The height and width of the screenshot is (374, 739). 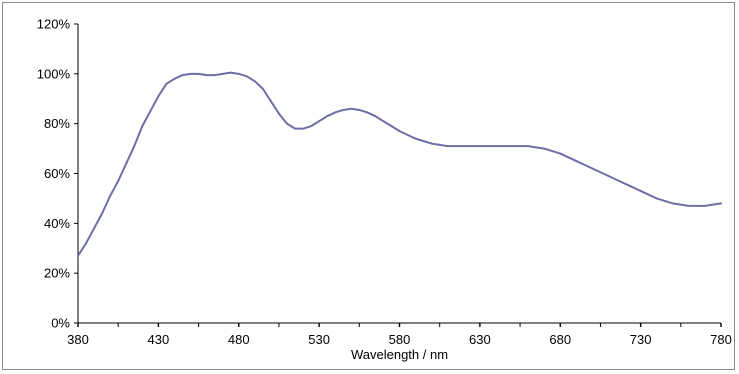 I want to click on y-tick-label: 60%, so click(x=57, y=173).